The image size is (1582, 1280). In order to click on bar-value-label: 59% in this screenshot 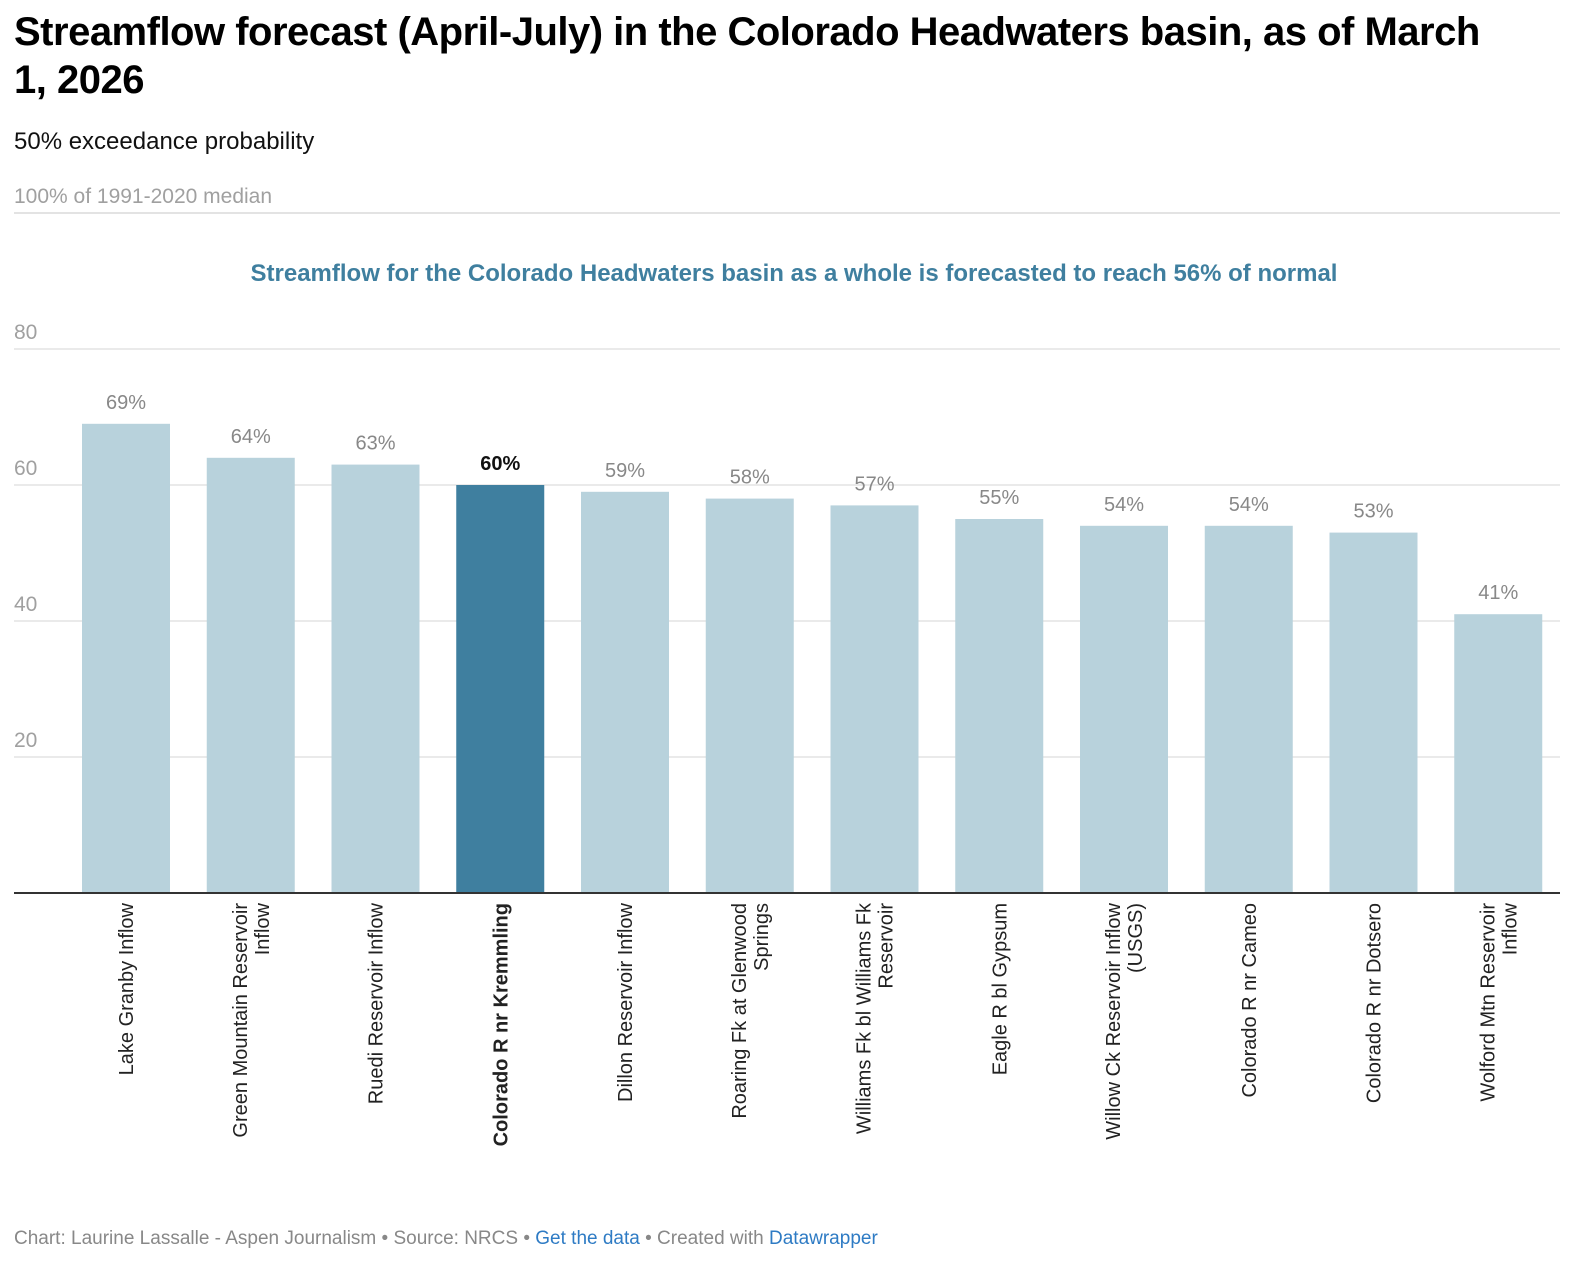, I will do `click(625, 471)`.